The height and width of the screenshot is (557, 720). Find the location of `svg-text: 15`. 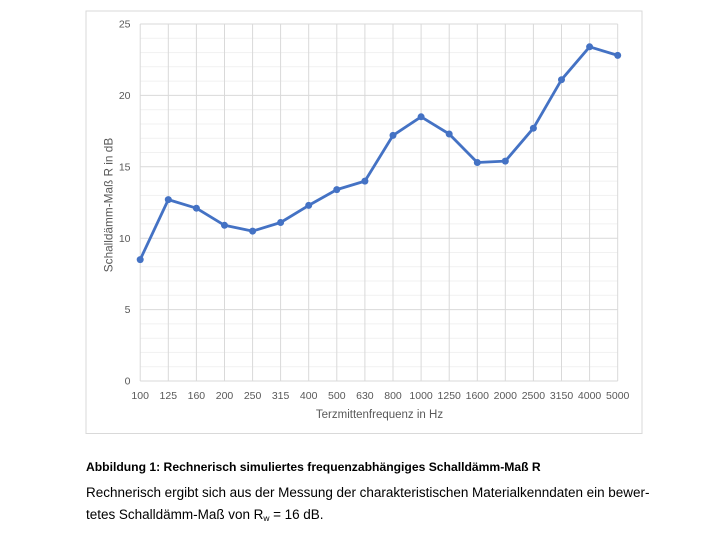

svg-text: 15 is located at coordinates (125, 167).